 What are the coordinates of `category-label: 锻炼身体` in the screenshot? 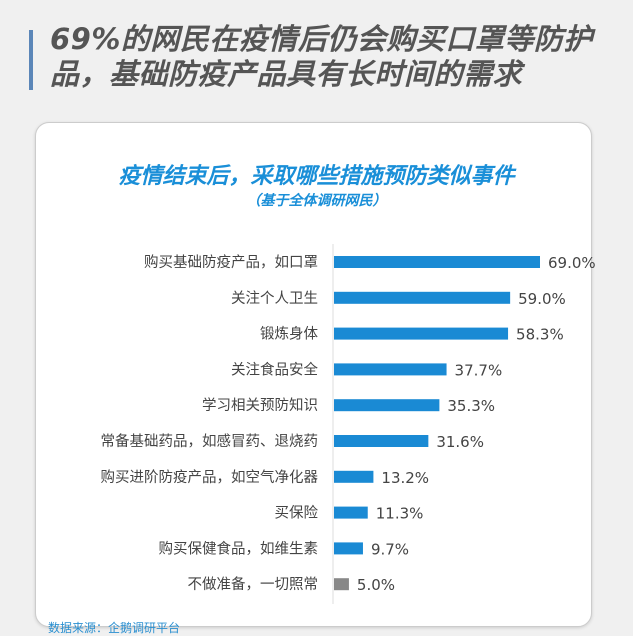 It's located at (289, 334).